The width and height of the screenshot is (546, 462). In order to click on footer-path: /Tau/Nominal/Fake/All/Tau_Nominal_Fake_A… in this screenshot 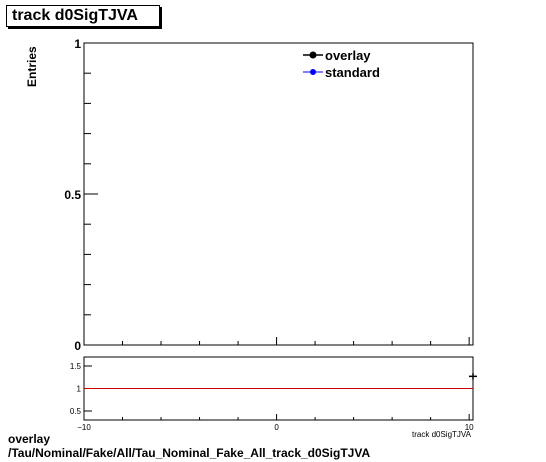, I will do `click(189, 453)`.